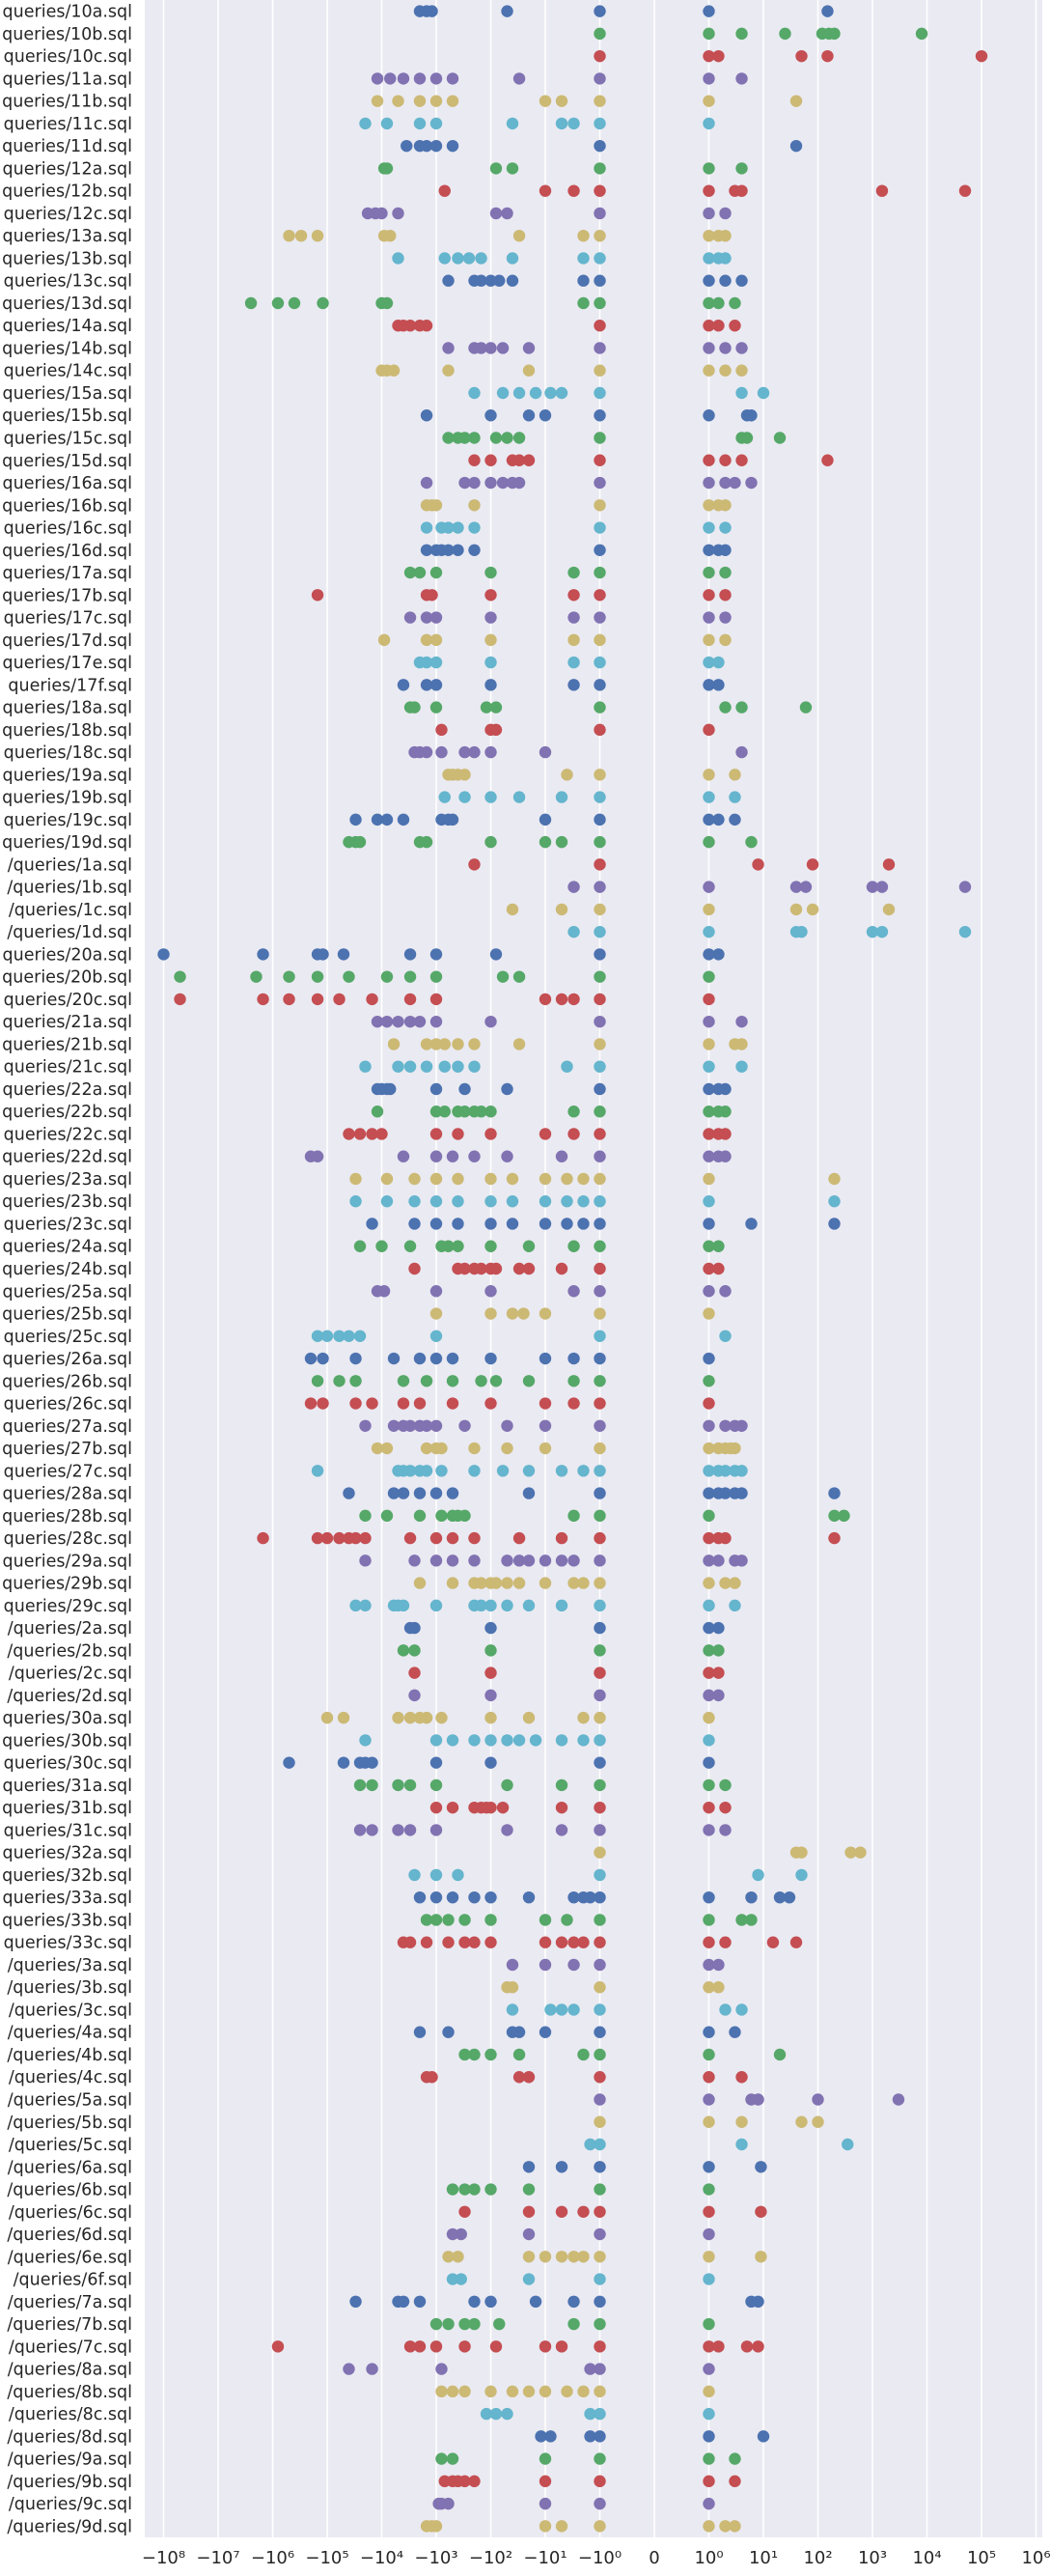 The width and height of the screenshot is (1051, 2576). Describe the element at coordinates (67, 416) in the screenshot. I see `y-tick-label: queries/15b.sql` at that location.